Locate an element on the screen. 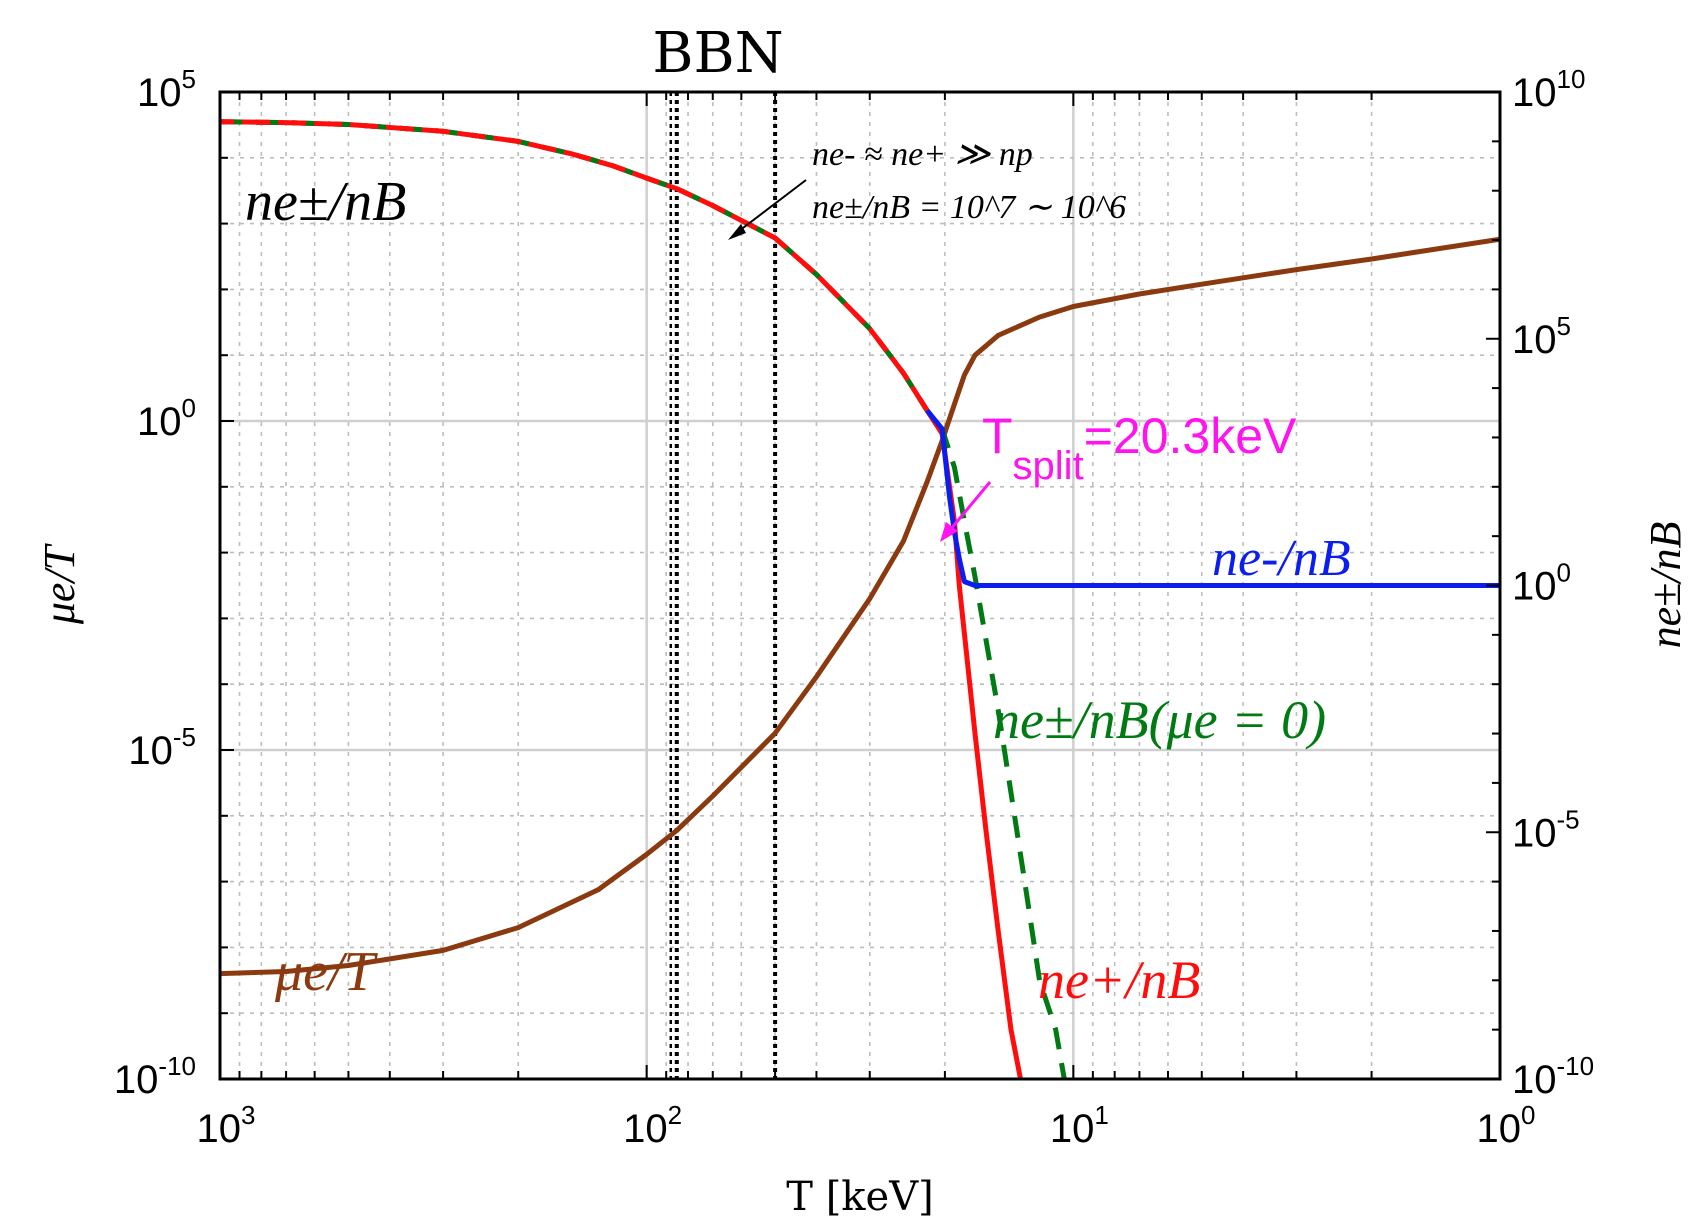  relation-arrow is located at coordinates (770, 207).